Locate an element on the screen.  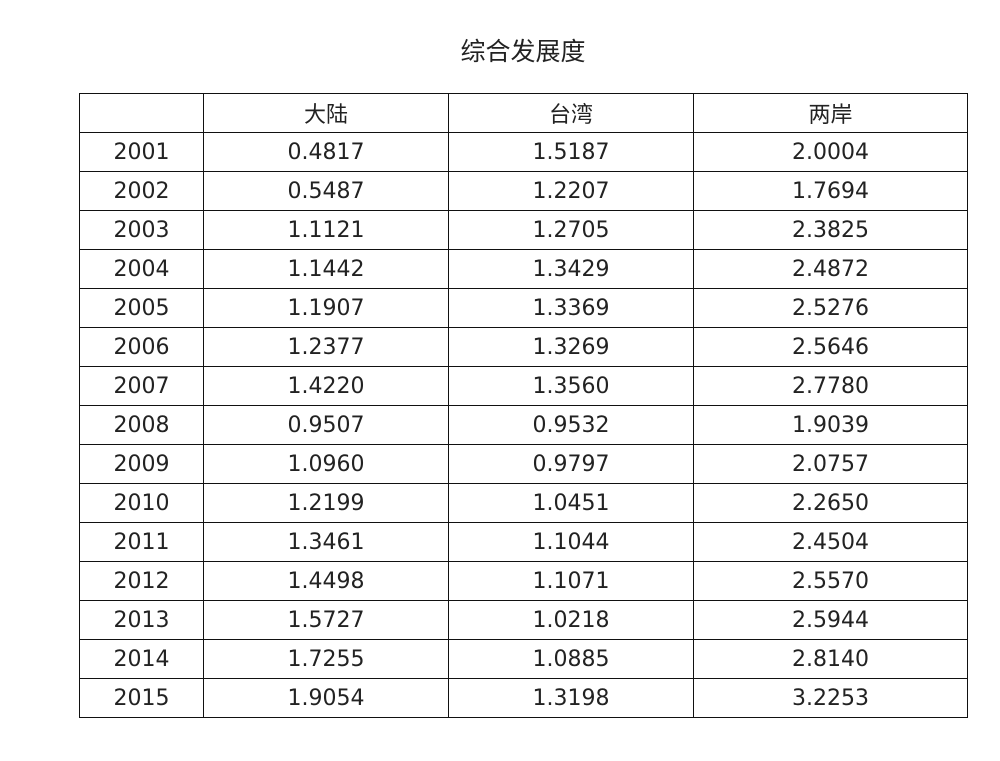
value-cell: 1.5187 is located at coordinates (571, 152).